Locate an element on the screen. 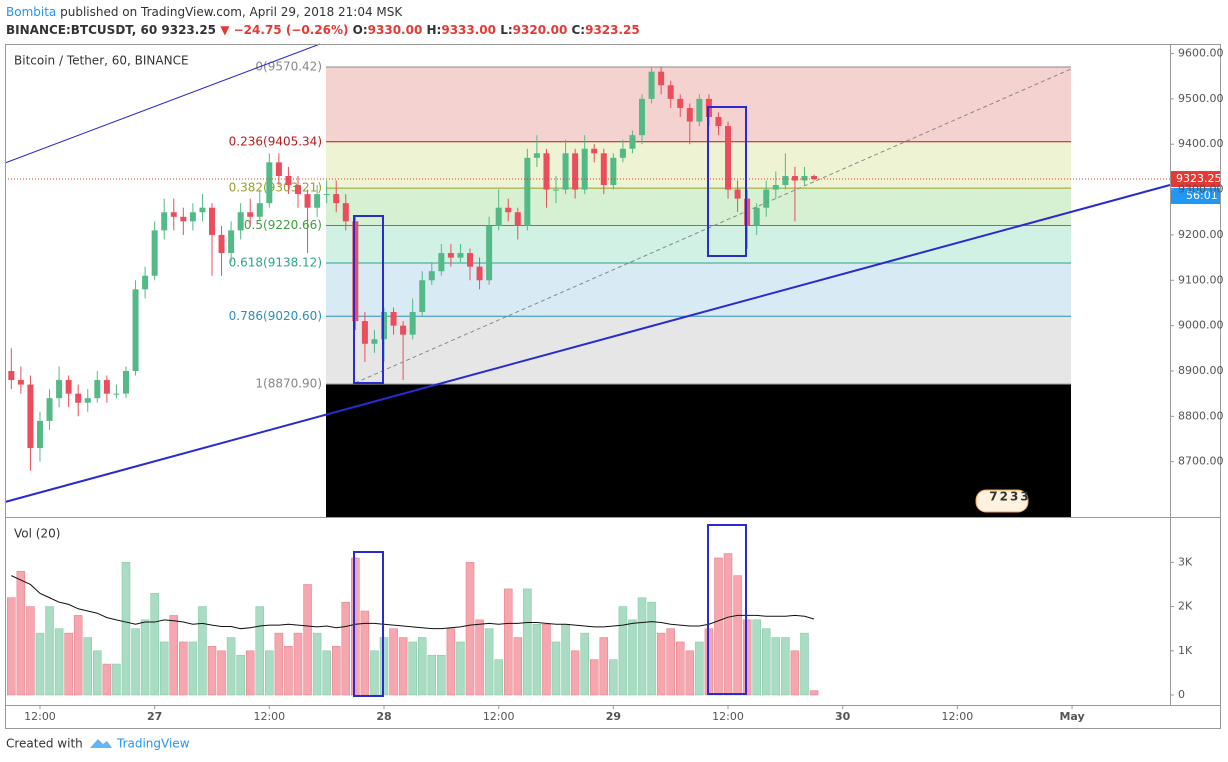  badge-text: 7233 is located at coordinates (1009, 497).